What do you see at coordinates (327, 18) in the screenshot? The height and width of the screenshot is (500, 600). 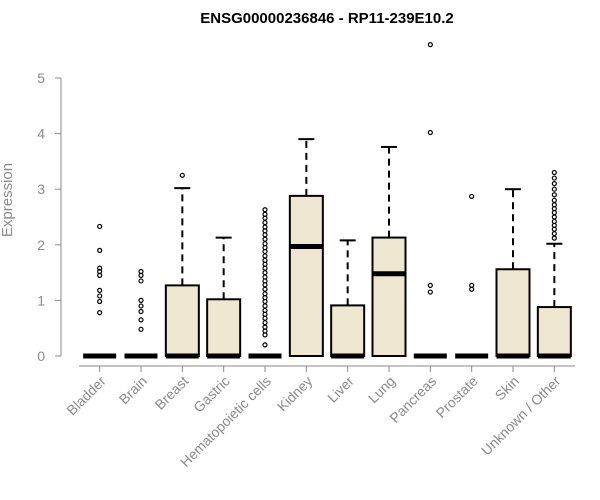 I see `chart-title: ENSG00000236846 - RP11-239E10.2` at bounding box center [327, 18].